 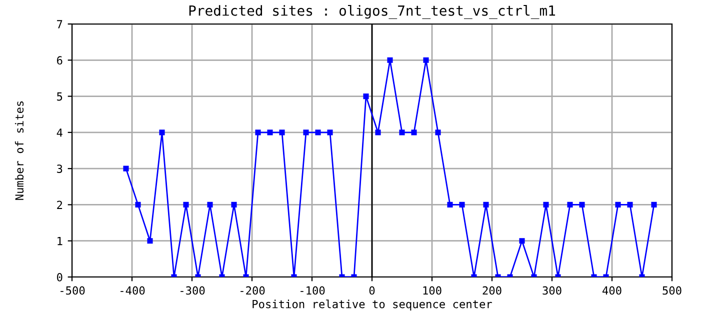 I want to click on y-tick-label: 0, so click(x=59, y=277).